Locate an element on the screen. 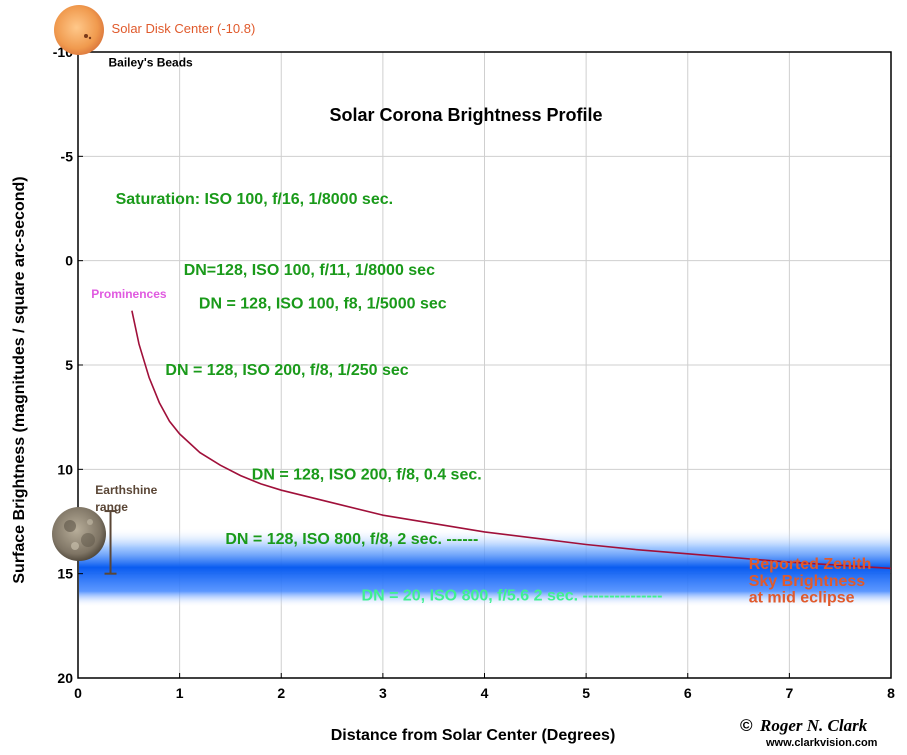 This screenshot has width=907, height=755. annotation-zenith1: Reported Zenith is located at coordinates (810, 564).